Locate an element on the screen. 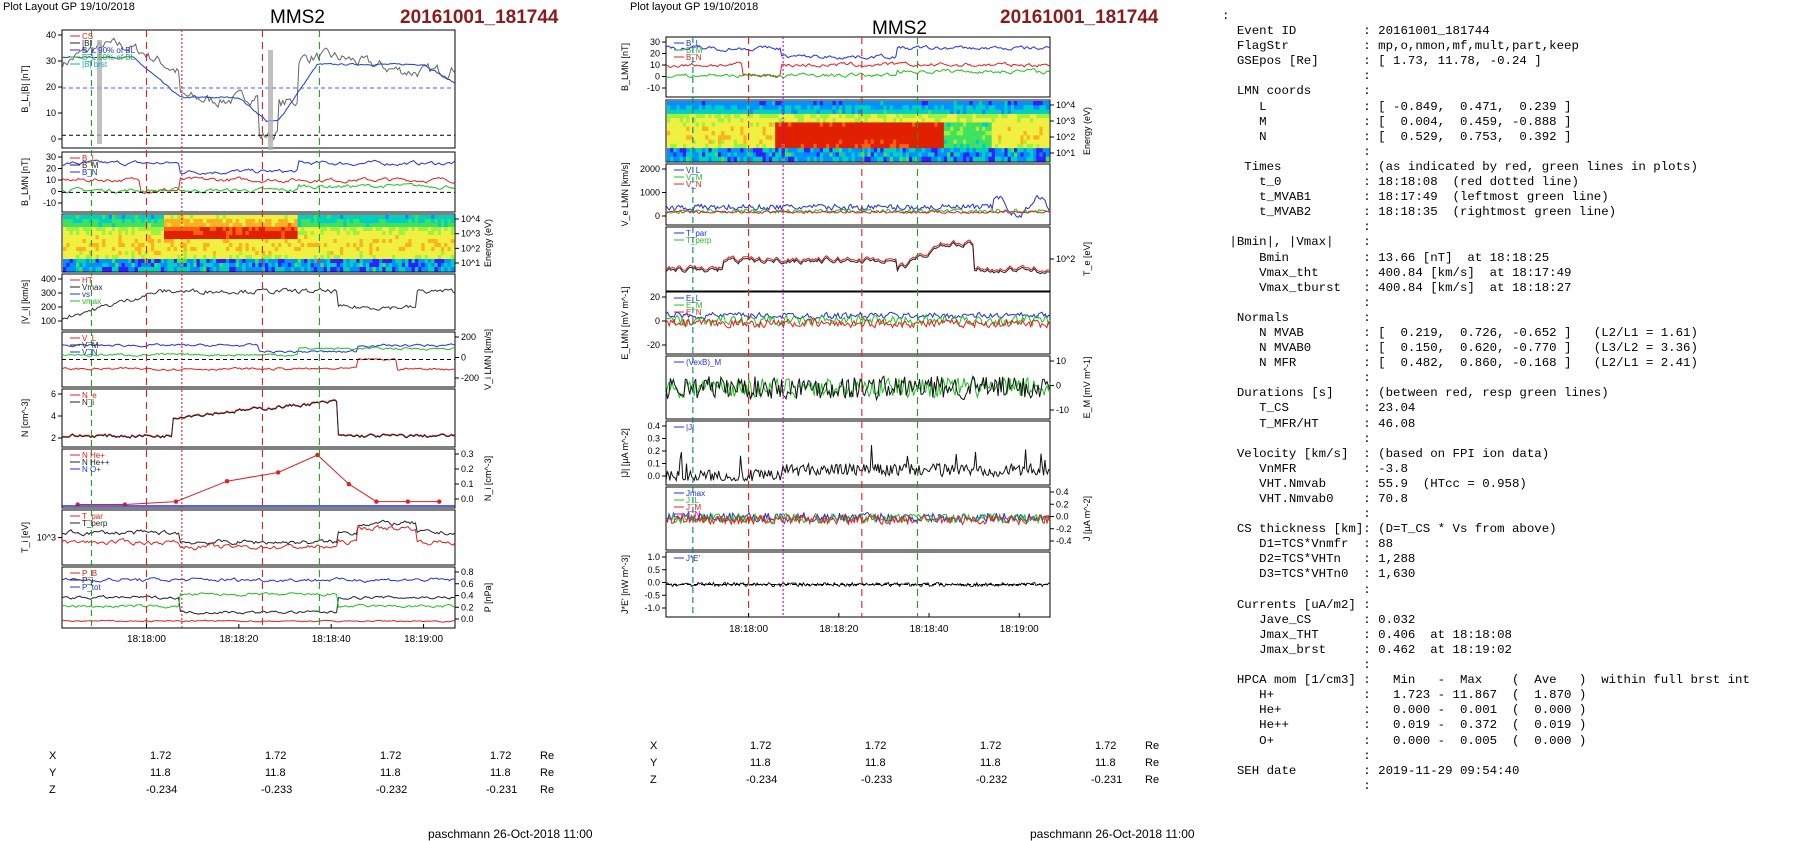 The width and height of the screenshot is (1804, 841). left-vi-m-line is located at coordinates (258, 351).